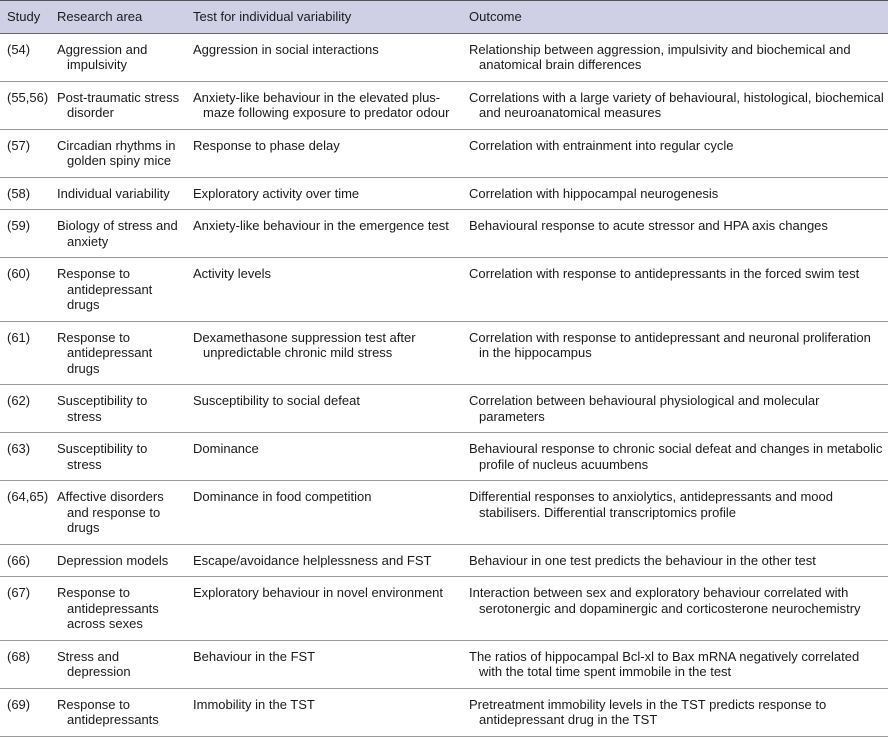 The image size is (888, 737). What do you see at coordinates (24, 16) in the screenshot?
I see `column-header: Study` at bounding box center [24, 16].